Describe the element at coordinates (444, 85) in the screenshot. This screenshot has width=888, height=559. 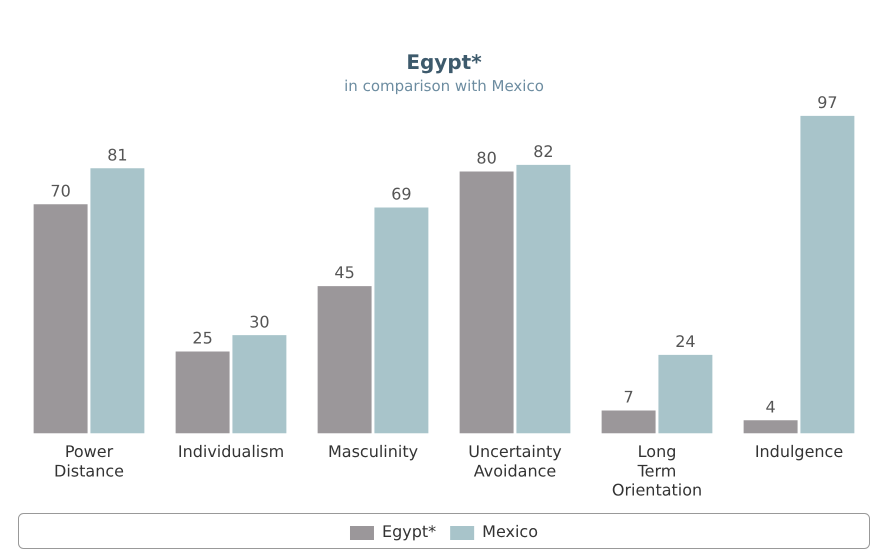
I see `chart-subtitle: in comparison with Mexico` at that location.